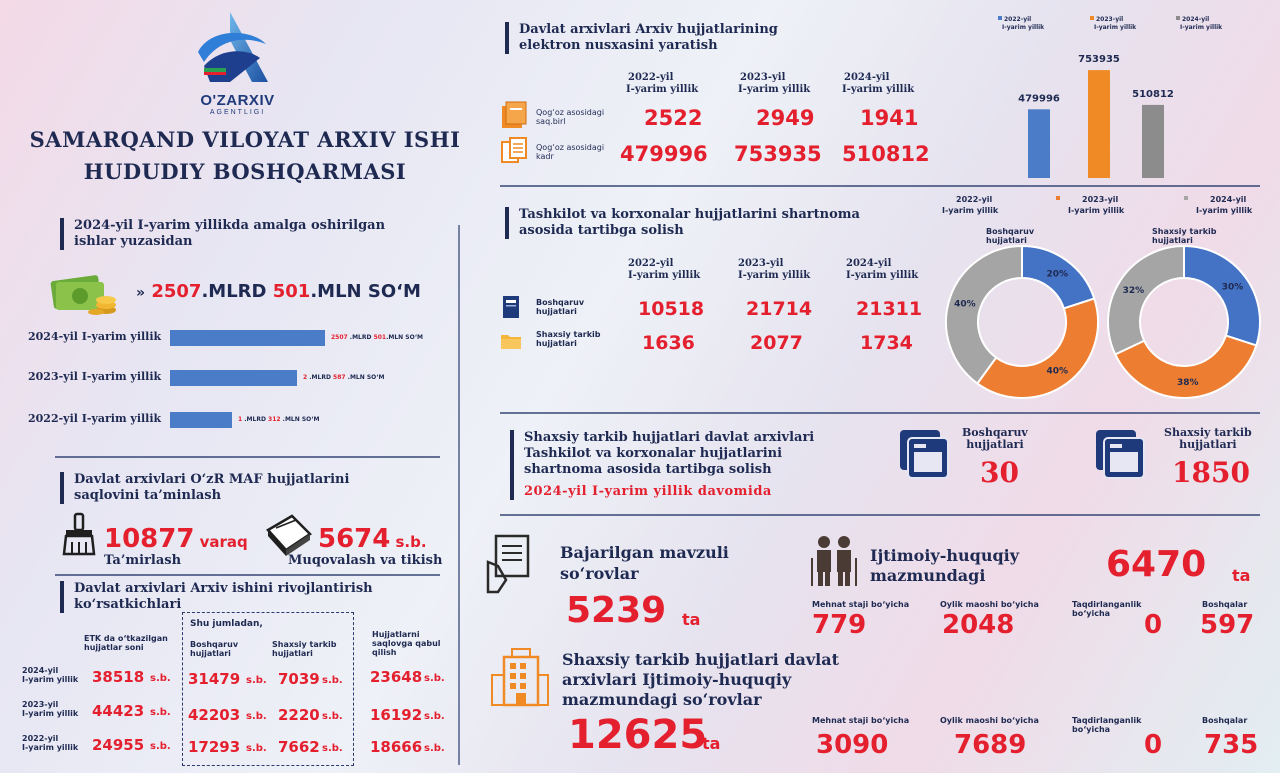 This screenshot has width=1280, height=773. Describe the element at coordinates (149, 539) in the screenshot. I see `repair-value: 10877` at that location.